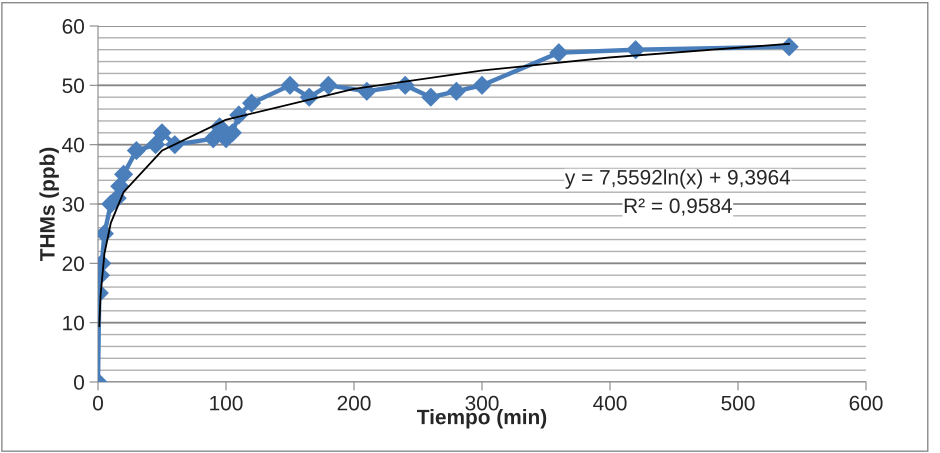 The image size is (940, 453). What do you see at coordinates (73, 26) in the screenshot?
I see `y-tick-label: 60` at bounding box center [73, 26].